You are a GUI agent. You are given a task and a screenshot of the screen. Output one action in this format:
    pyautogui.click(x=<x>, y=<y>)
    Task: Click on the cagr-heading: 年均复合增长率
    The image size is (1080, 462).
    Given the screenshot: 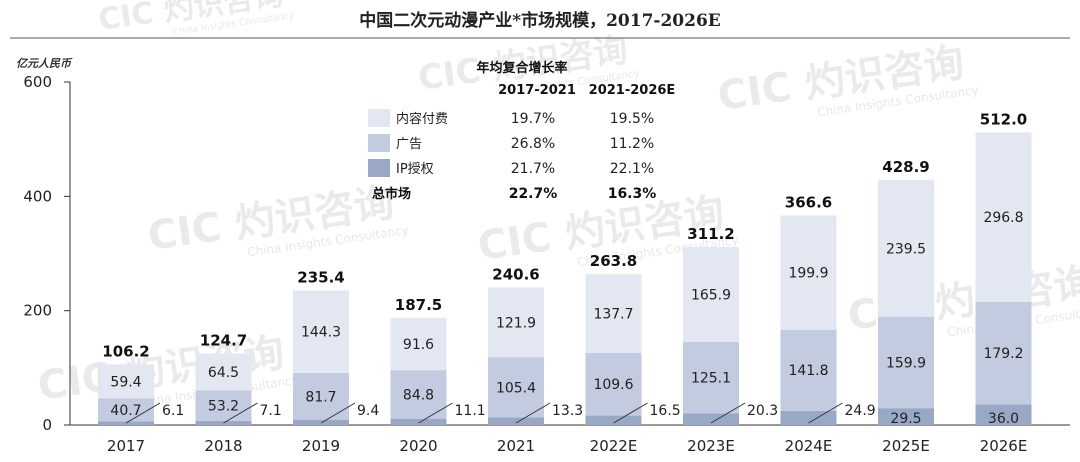 What is the action you would take?
    pyautogui.click(x=521, y=68)
    